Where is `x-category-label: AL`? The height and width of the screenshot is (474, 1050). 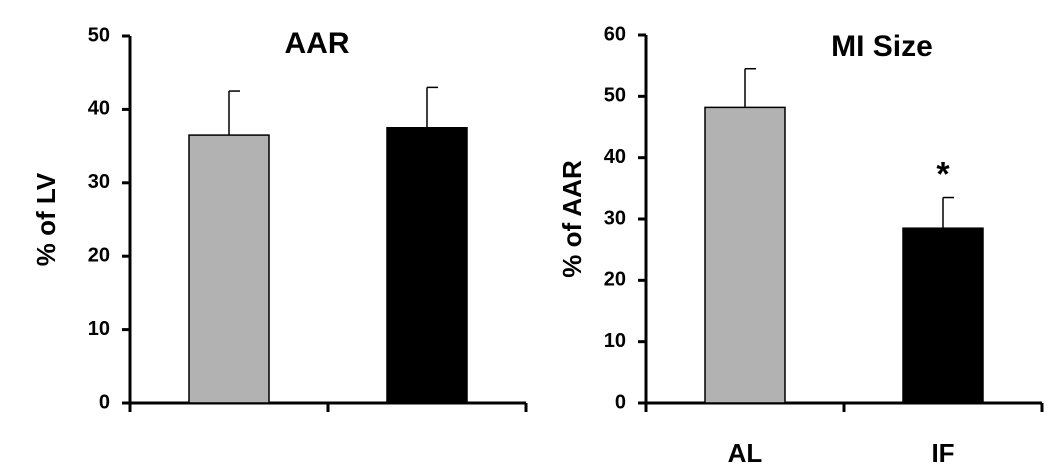 x-category-label: AL is located at coordinates (745, 453).